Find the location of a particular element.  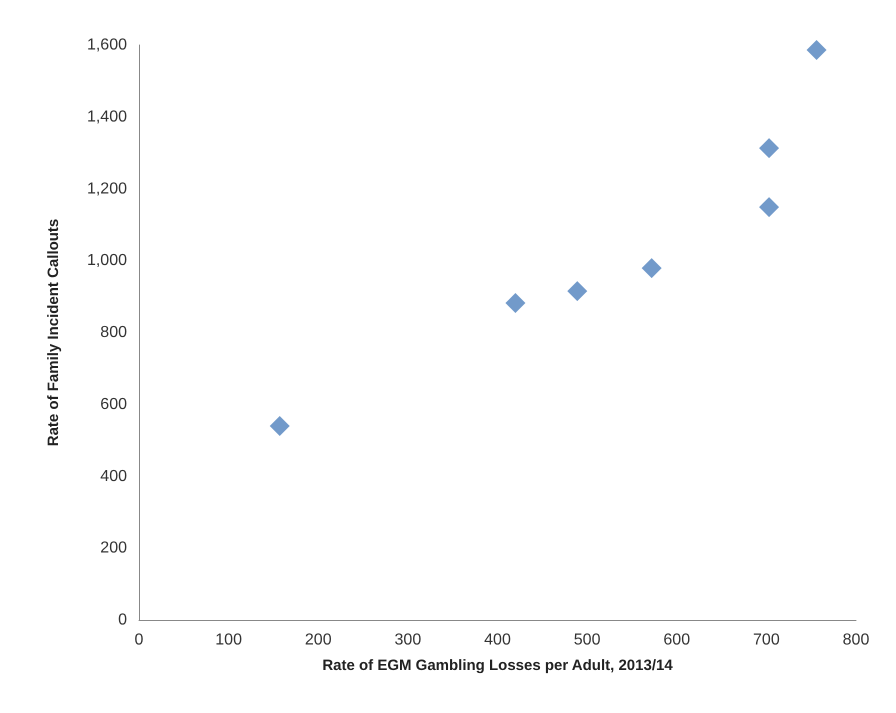

x-tick-label: 100 is located at coordinates (228, 640).